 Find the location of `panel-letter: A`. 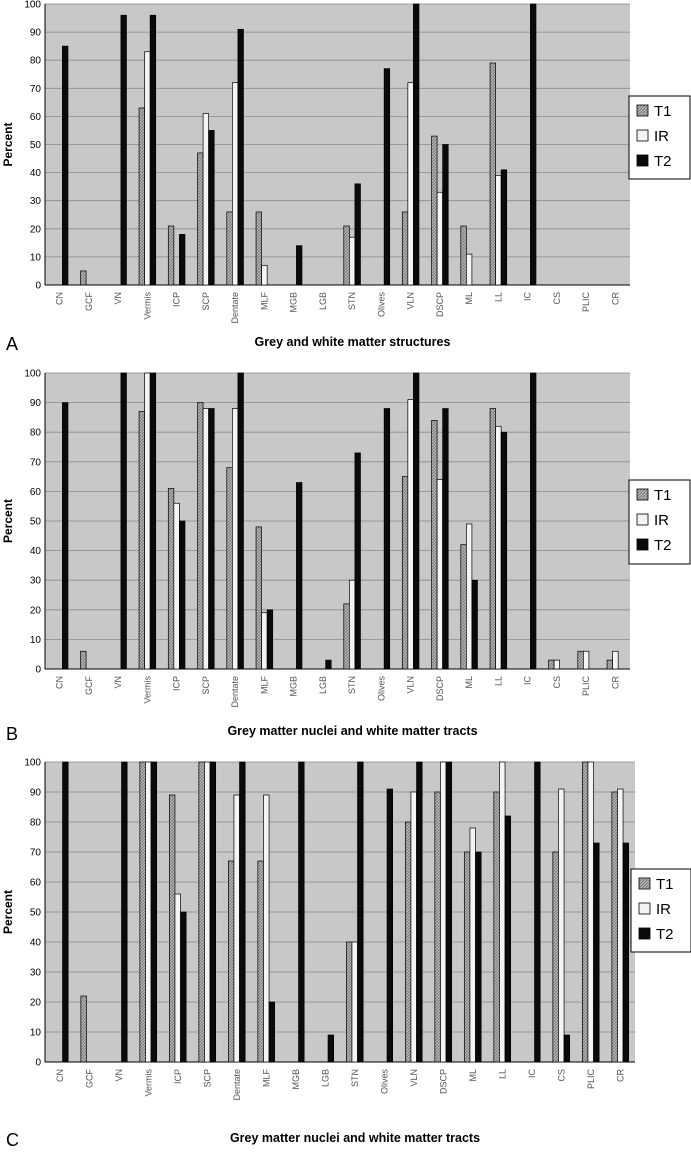

panel-letter: A is located at coordinates (12, 344).